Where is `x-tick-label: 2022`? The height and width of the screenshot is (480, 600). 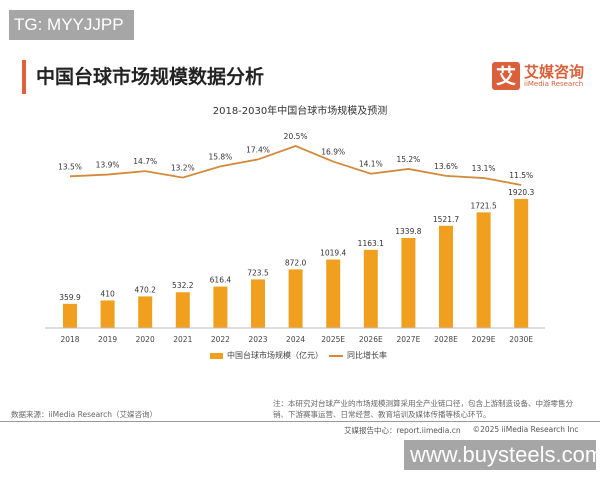 x-tick-label: 2022 is located at coordinates (220, 339).